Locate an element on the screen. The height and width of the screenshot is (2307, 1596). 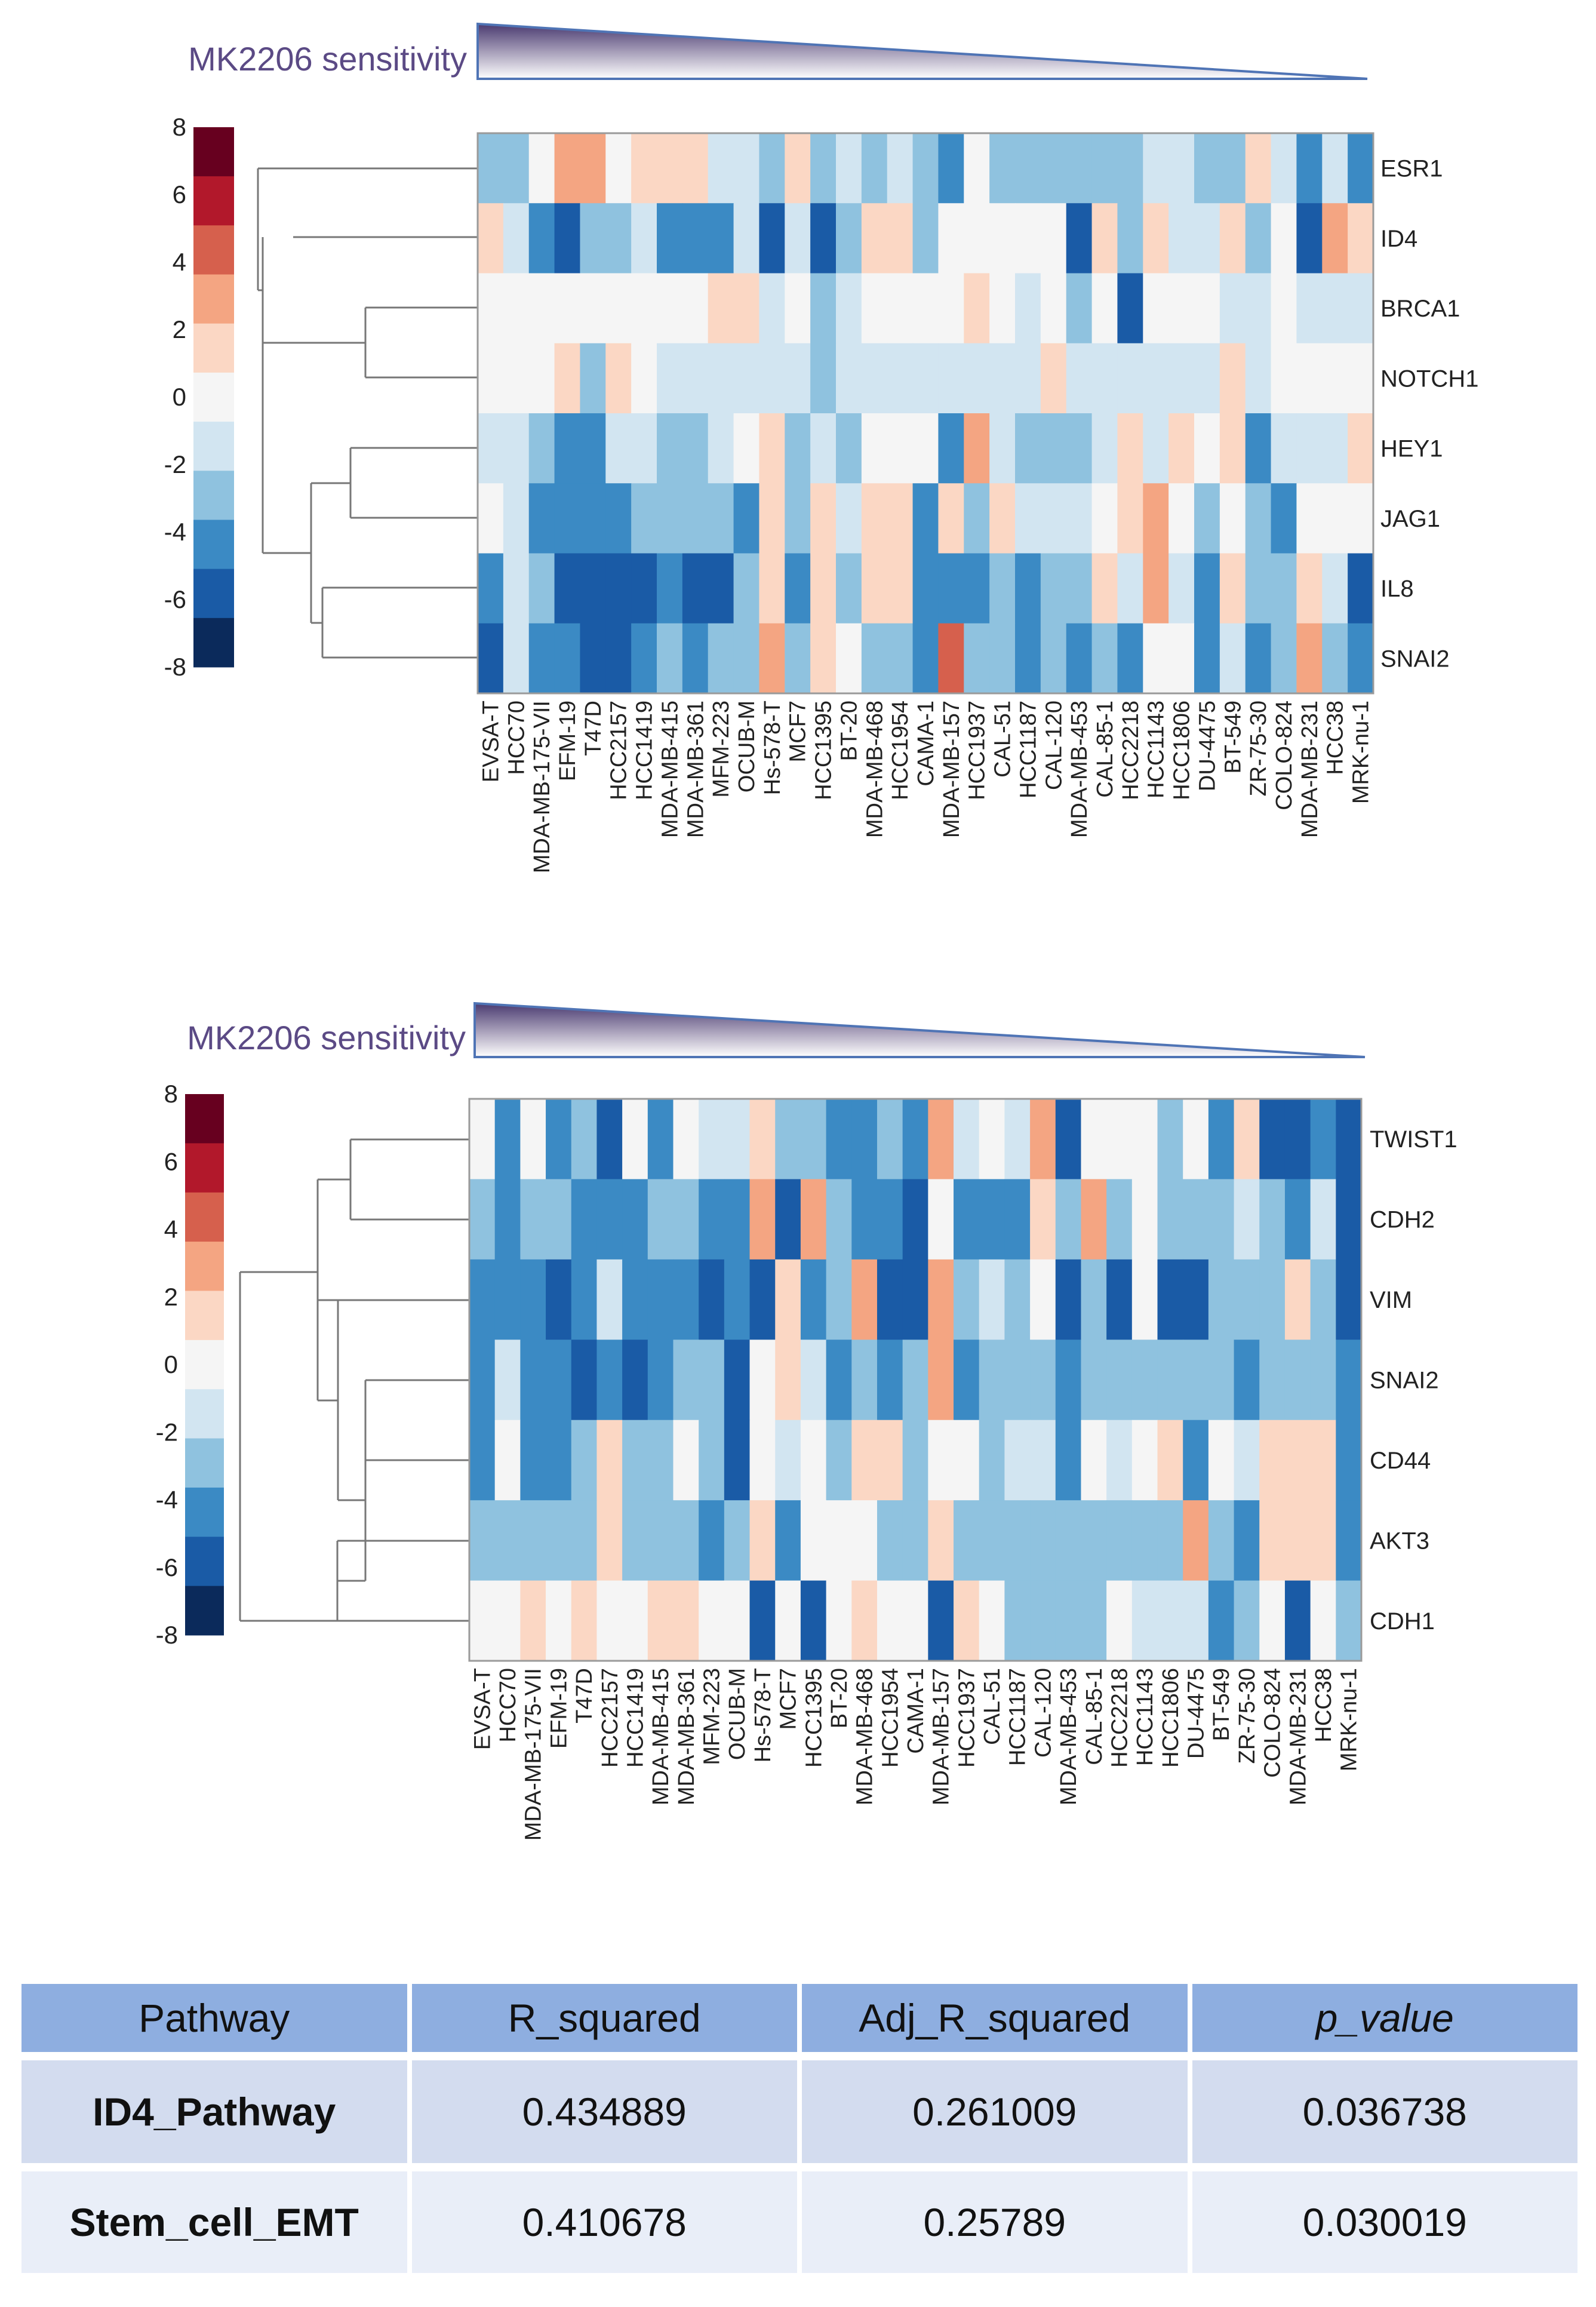
gene-row-label: AKT3 is located at coordinates (1399, 1541).